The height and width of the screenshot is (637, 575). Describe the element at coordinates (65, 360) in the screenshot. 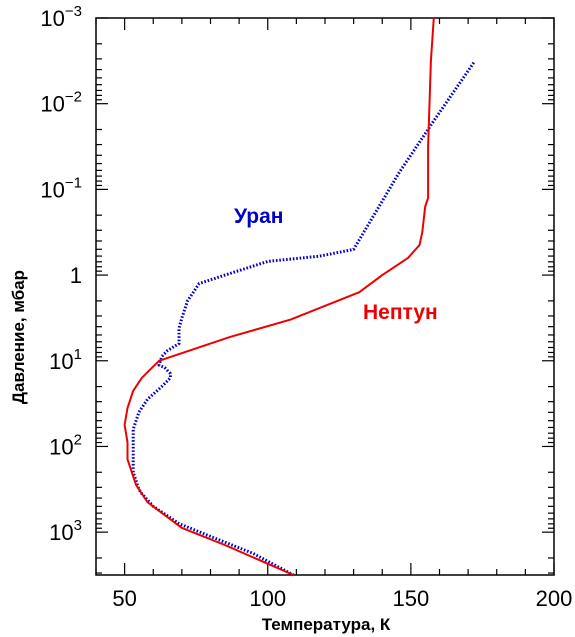

I see `y-tick-label: 10¹` at that location.